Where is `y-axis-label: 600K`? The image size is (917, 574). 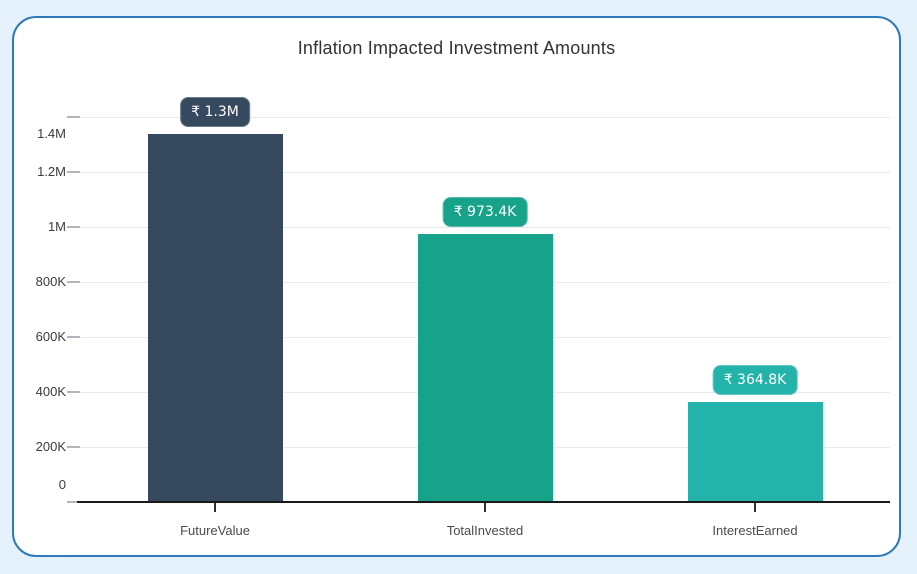
y-axis-label: 600K is located at coordinates (50, 336).